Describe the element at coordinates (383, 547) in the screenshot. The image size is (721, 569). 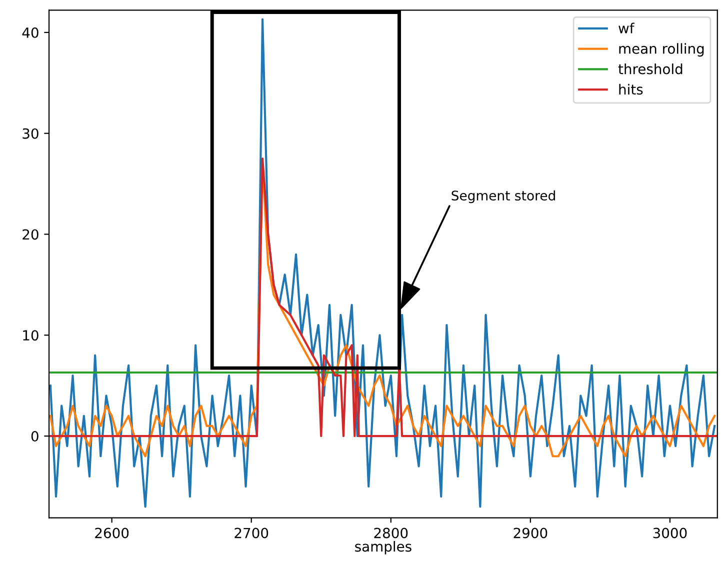
I see `x-axis-title: samples` at that location.